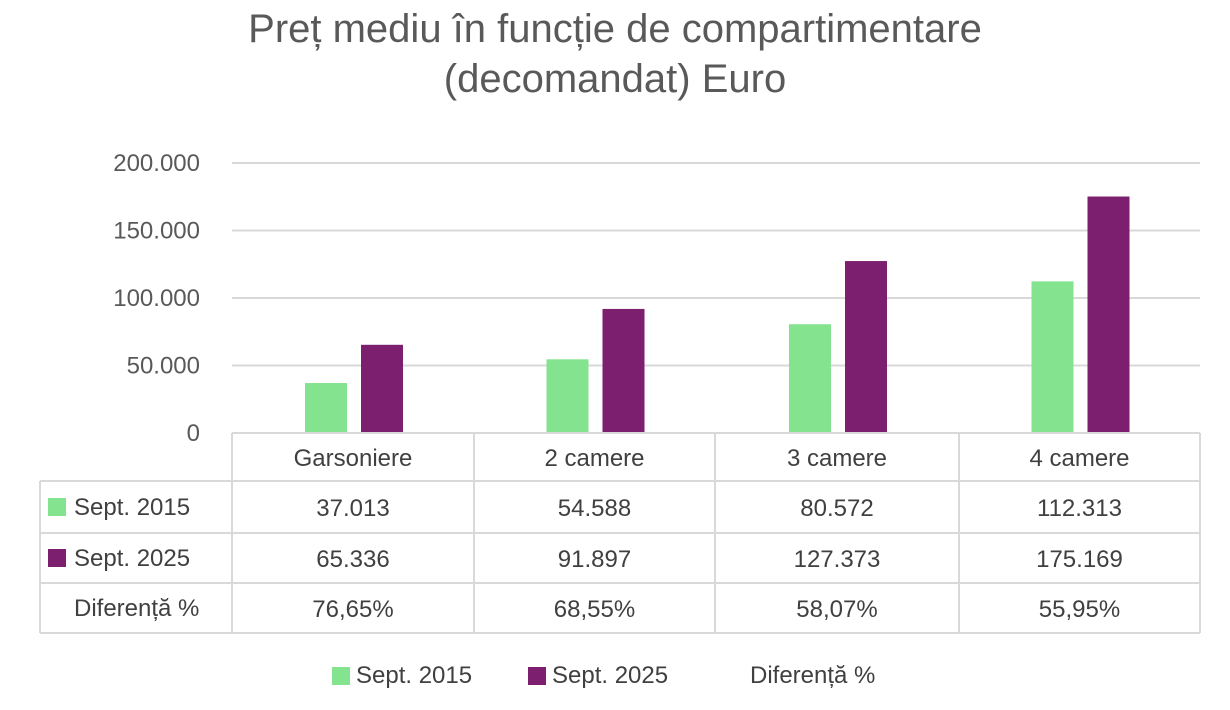 The height and width of the screenshot is (710, 1230). I want to click on legend-label-diferenta: Diferență %, so click(813, 675).